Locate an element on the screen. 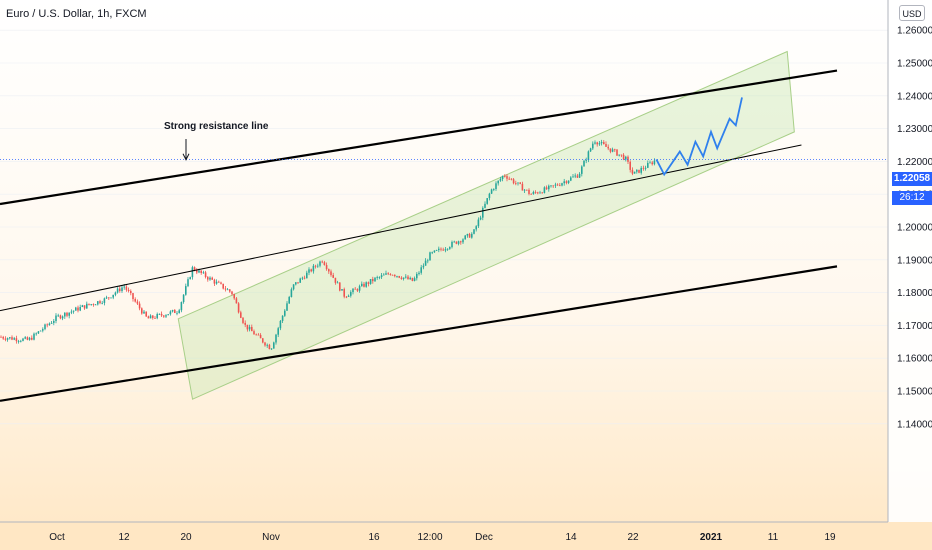 Image resolution: width=932 pixels, height=550 pixels. time-tick-label: 14 is located at coordinates (571, 537).